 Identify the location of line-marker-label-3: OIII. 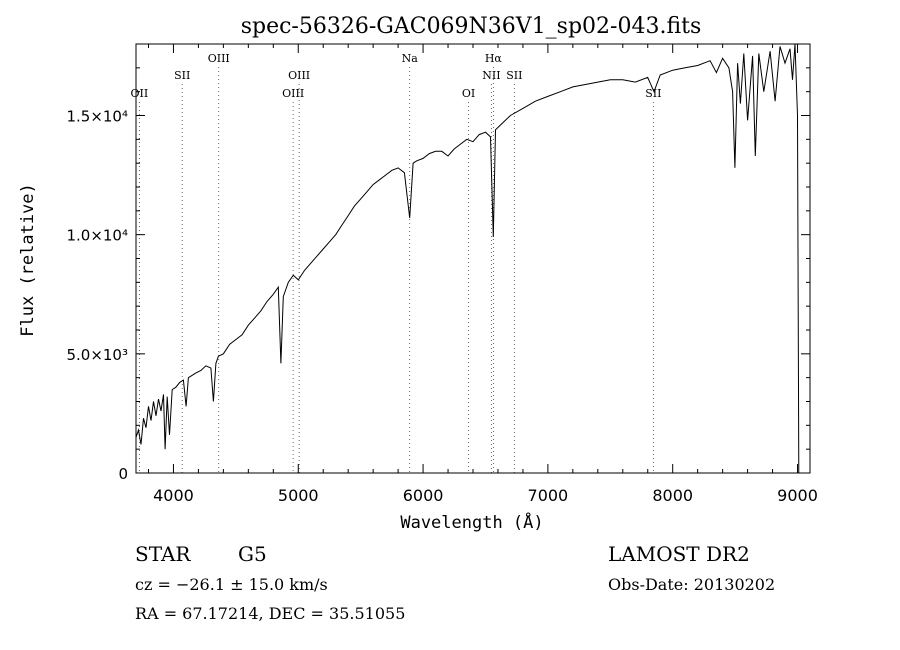
(293, 93).